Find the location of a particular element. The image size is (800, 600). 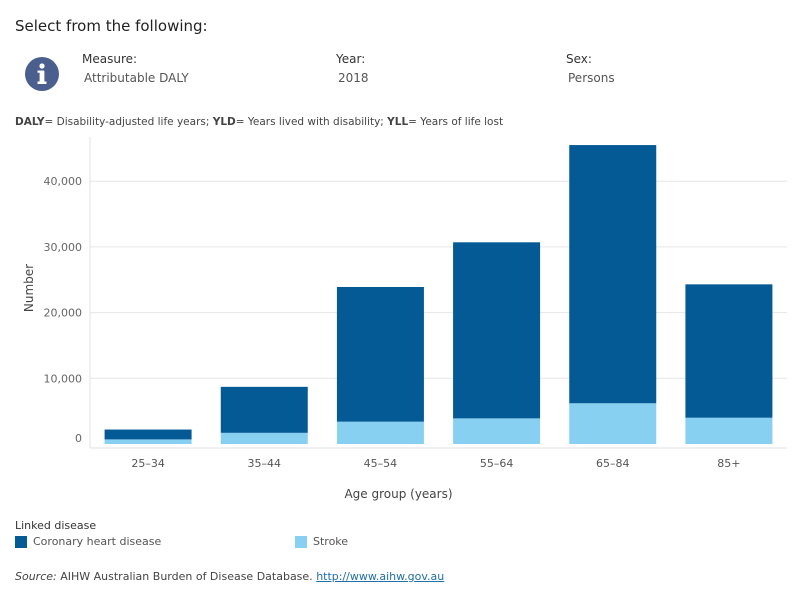

info-icon is located at coordinates (42, 74).